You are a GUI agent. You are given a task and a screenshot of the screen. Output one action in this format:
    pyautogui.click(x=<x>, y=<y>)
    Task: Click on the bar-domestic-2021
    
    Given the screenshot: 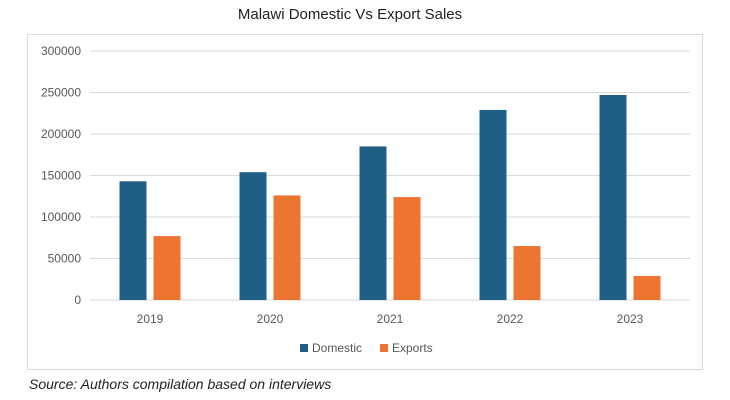 What is the action you would take?
    pyautogui.click(x=373, y=223)
    